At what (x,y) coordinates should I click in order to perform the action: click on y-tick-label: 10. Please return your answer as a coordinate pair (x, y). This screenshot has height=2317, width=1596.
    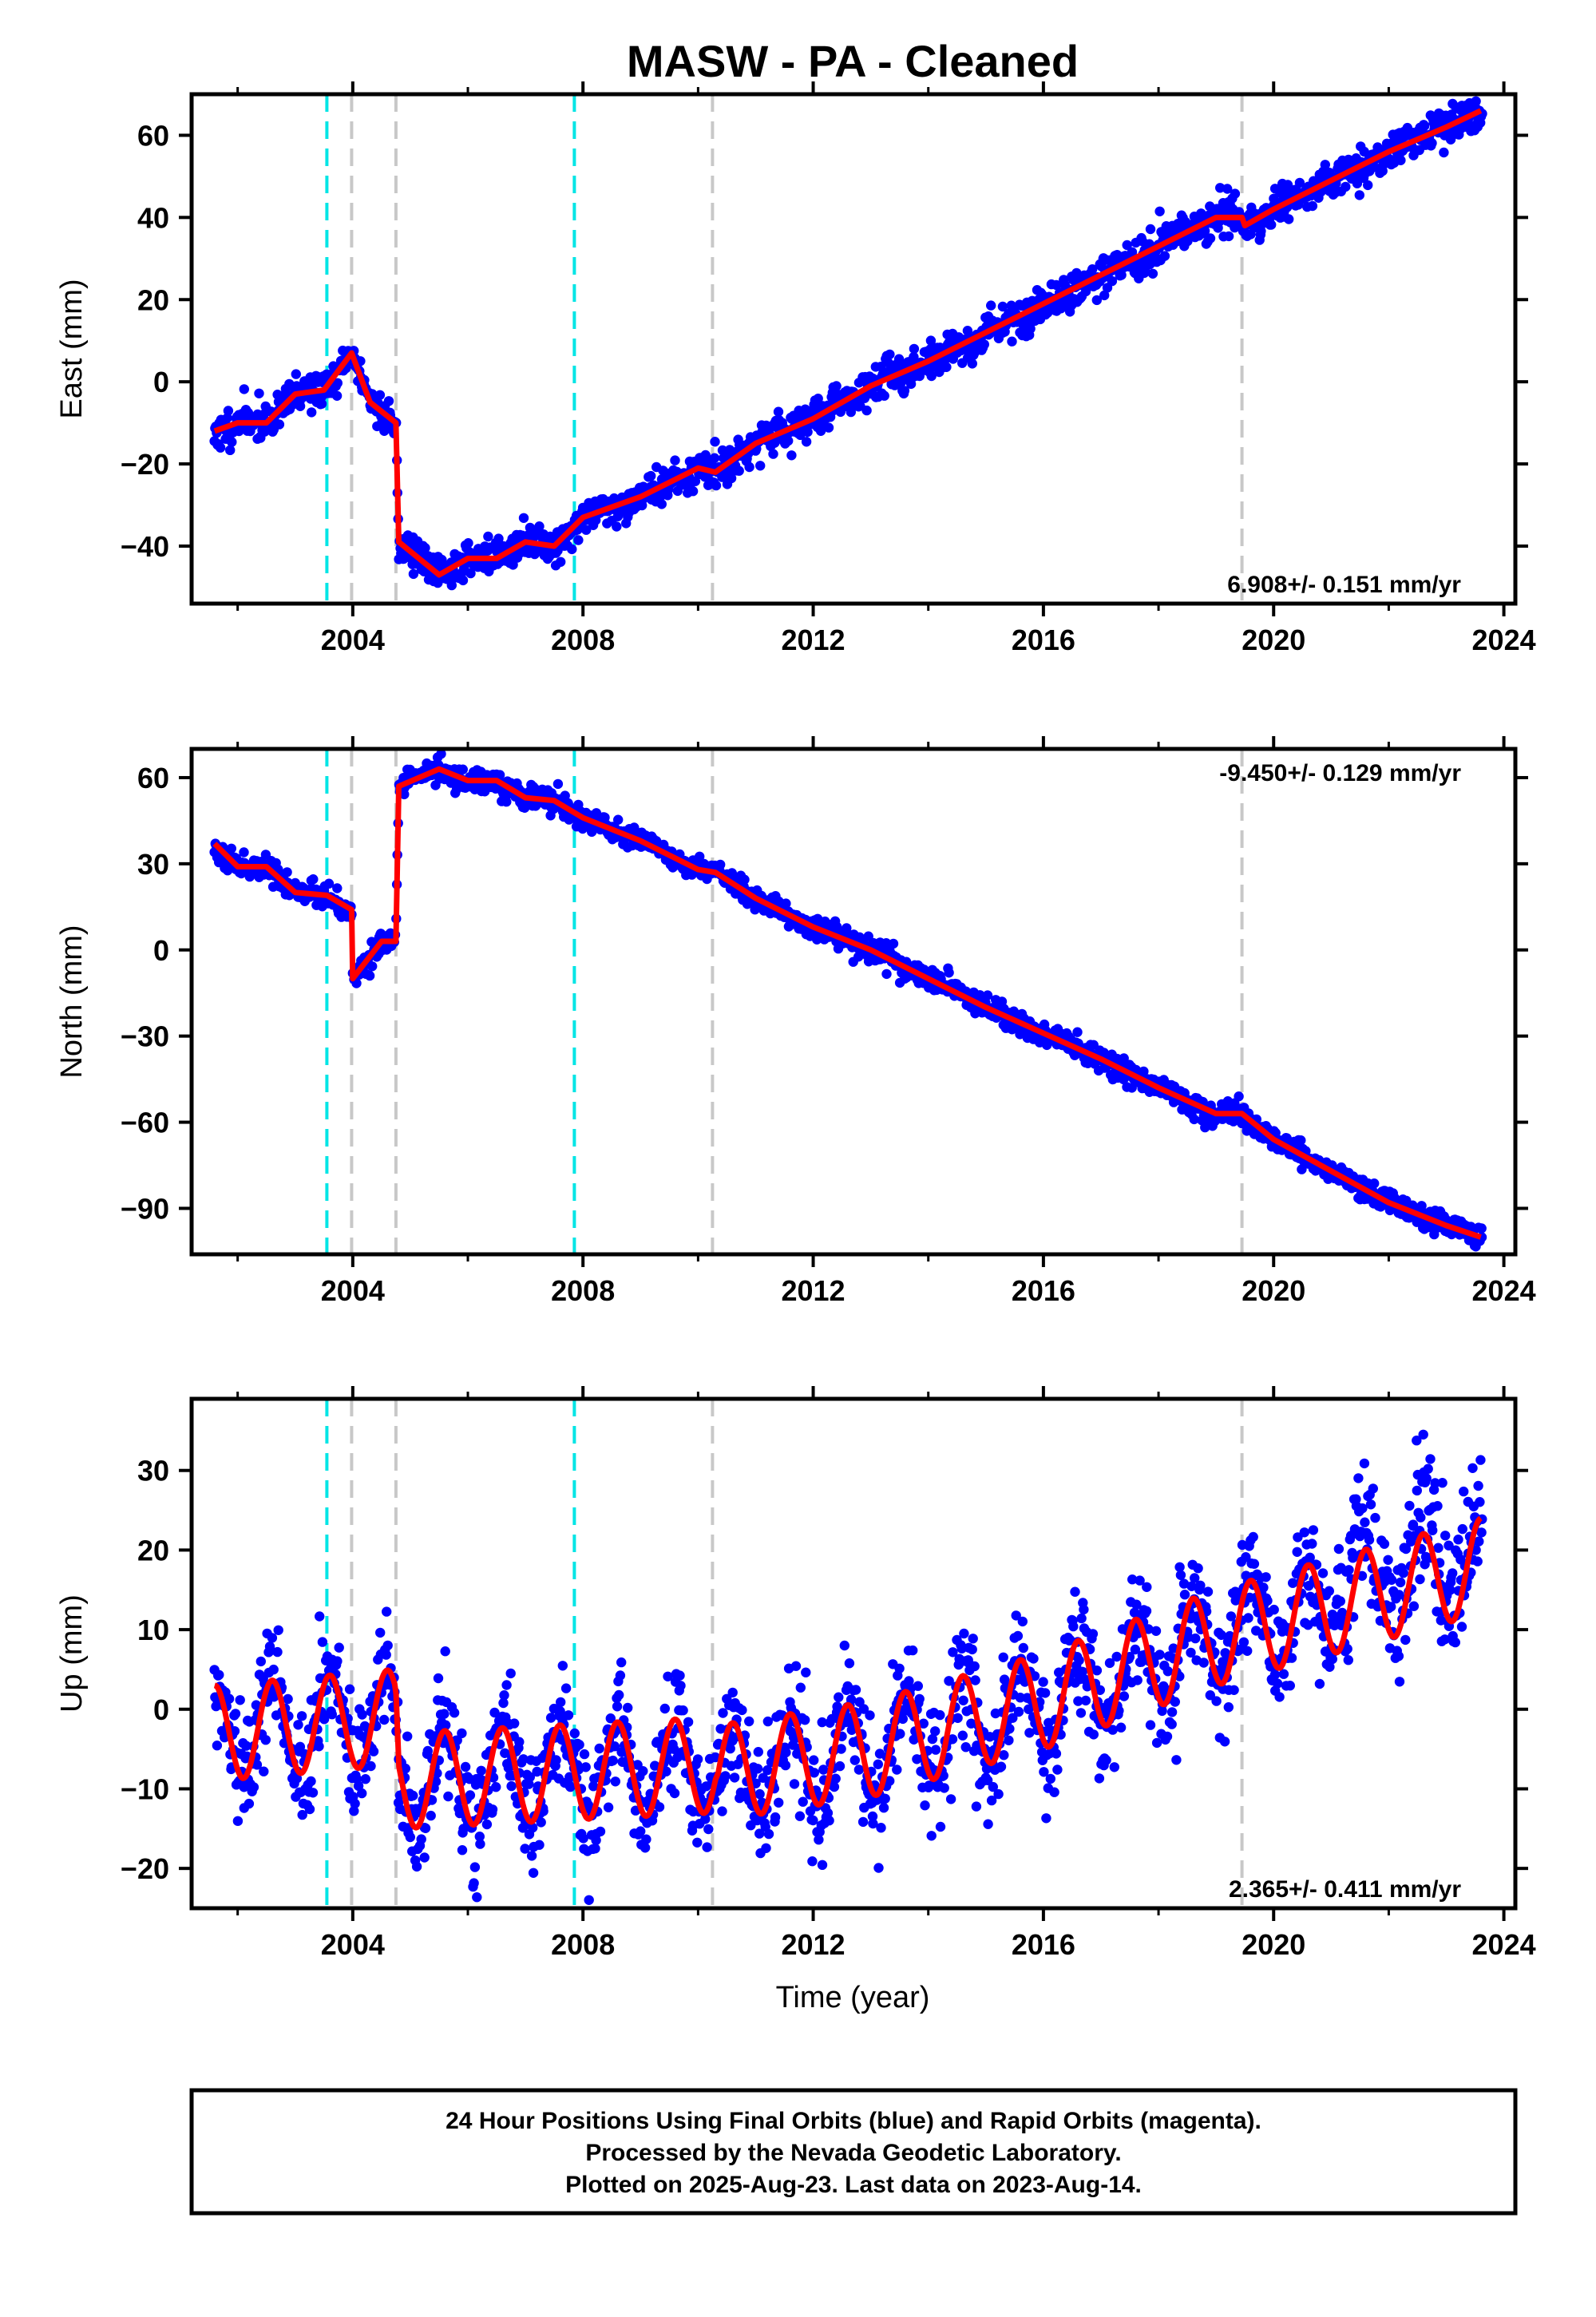
    Looking at the image, I should click on (153, 1630).